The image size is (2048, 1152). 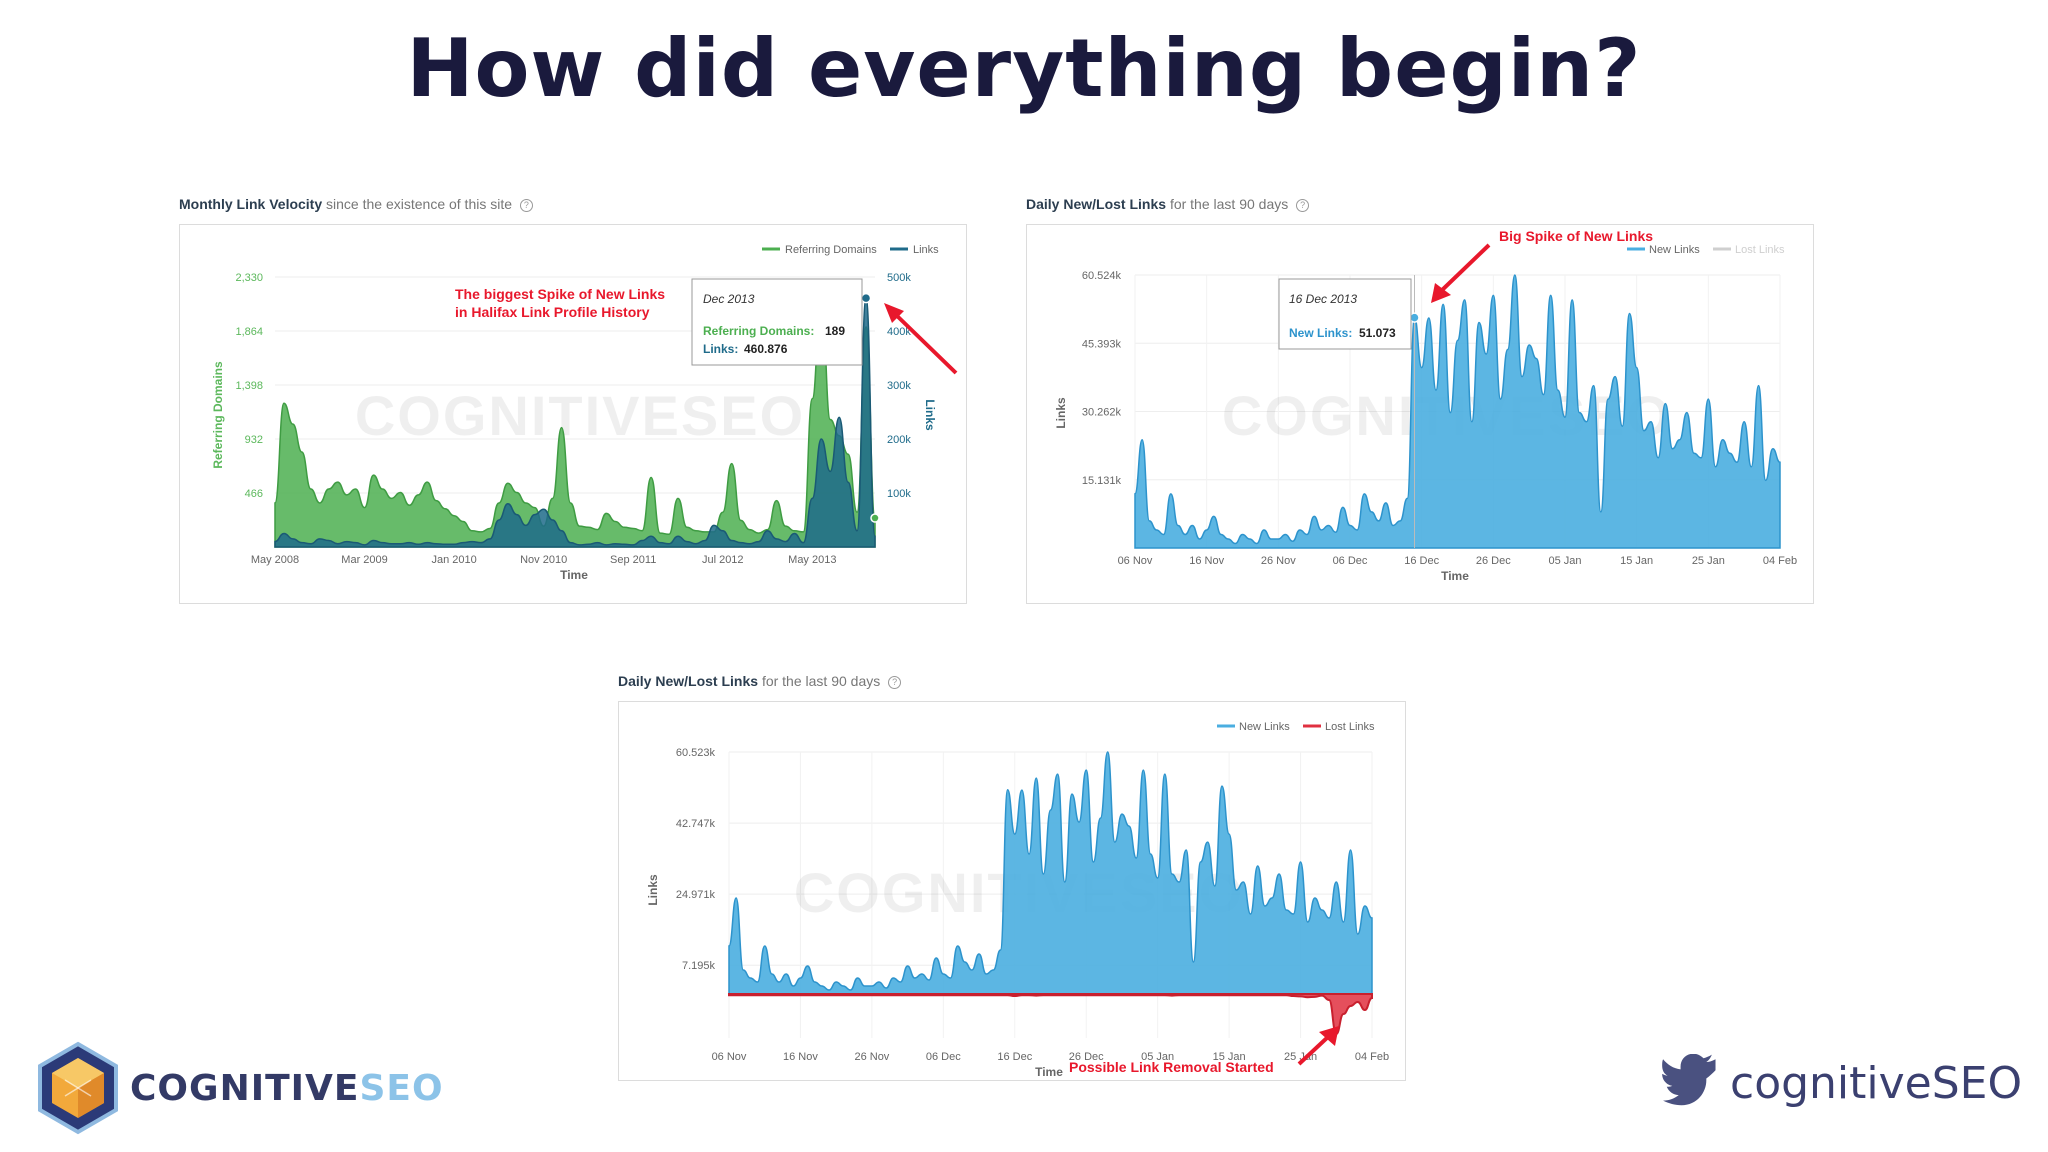 What do you see at coordinates (552, 312) in the screenshot?
I see `annotation-line-2: in Halifax Link Profile History` at bounding box center [552, 312].